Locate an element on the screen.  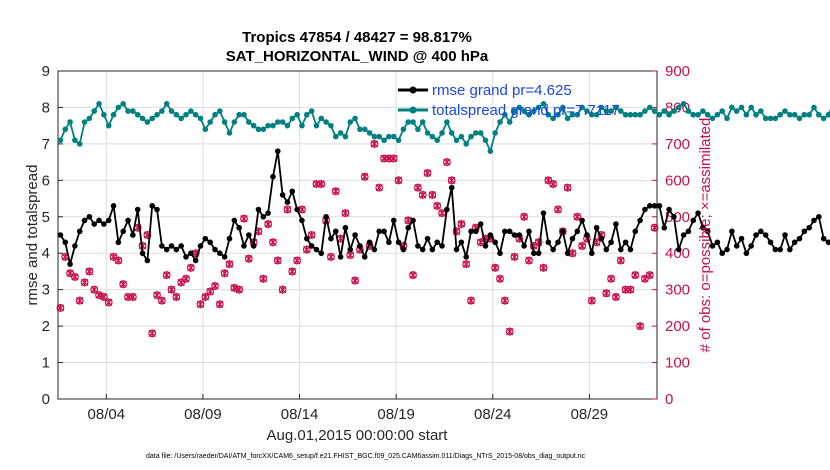
y-right-tick-label: 0 is located at coordinates (669, 399).